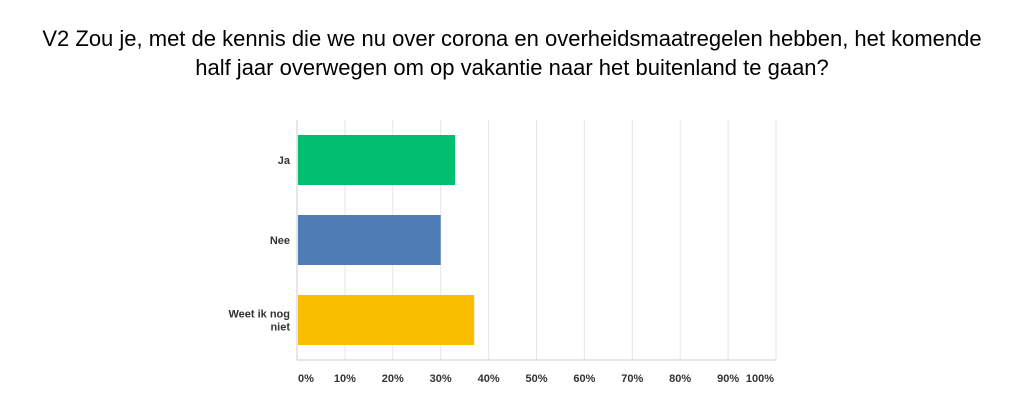  I want to click on bars, so click(386, 240).